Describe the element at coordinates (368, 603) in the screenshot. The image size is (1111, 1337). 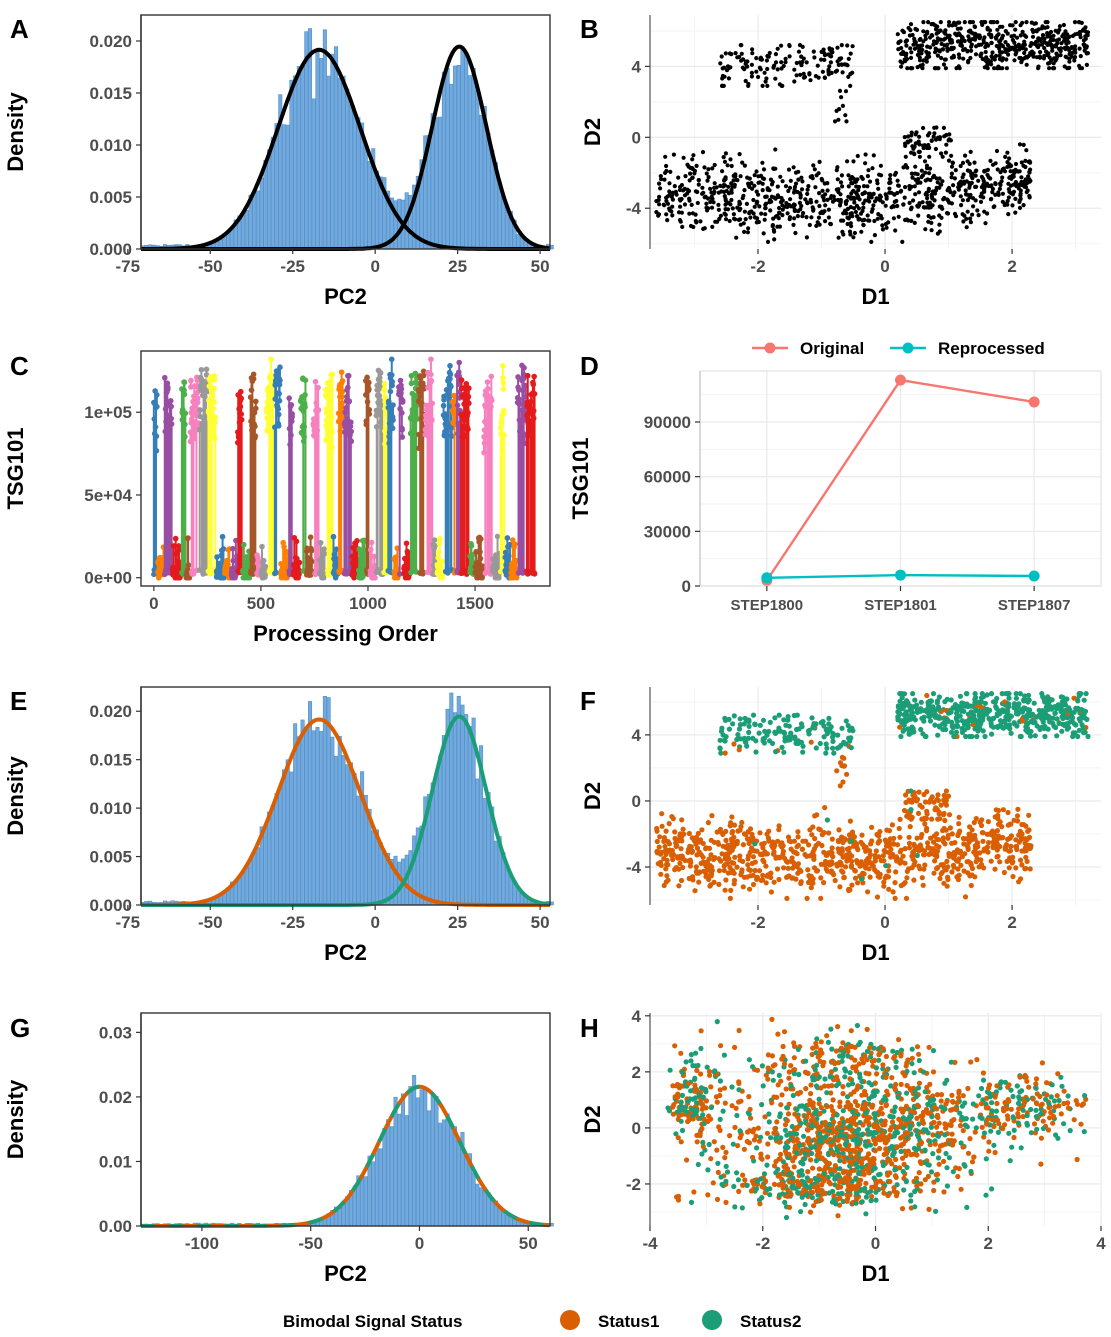
I see `x-tick-label: 1000` at that location.